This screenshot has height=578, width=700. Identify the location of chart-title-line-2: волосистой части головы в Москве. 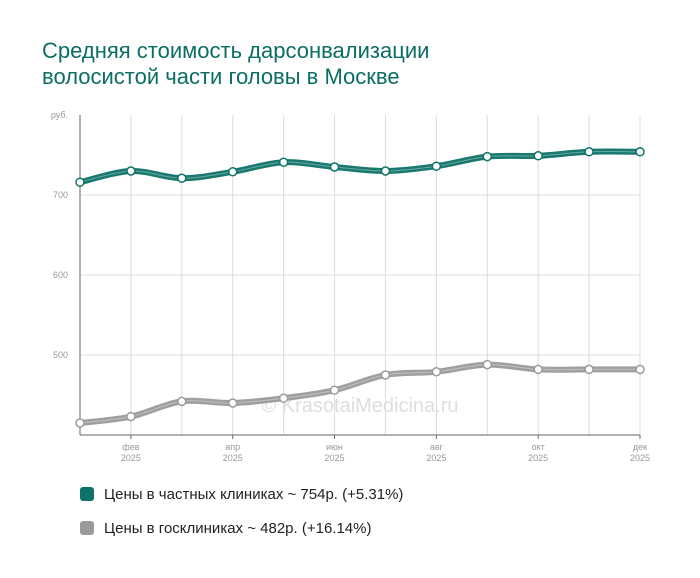
(221, 76).